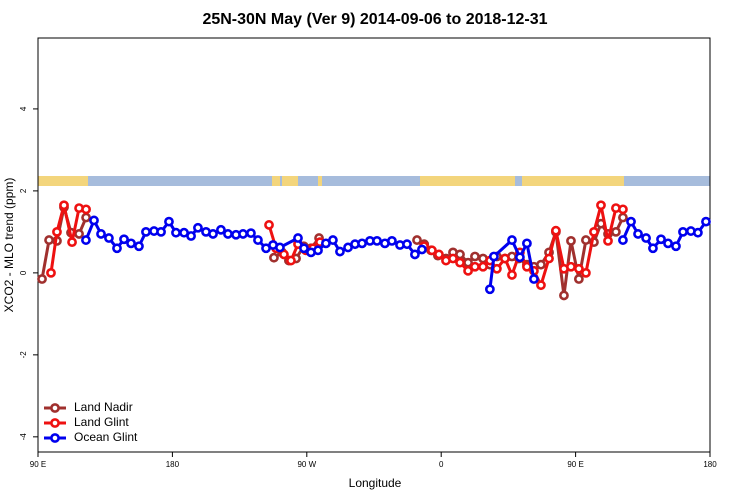 The width and height of the screenshot is (750, 500). What do you see at coordinates (374, 181) in the screenshot?
I see `ocean-strip` at bounding box center [374, 181].